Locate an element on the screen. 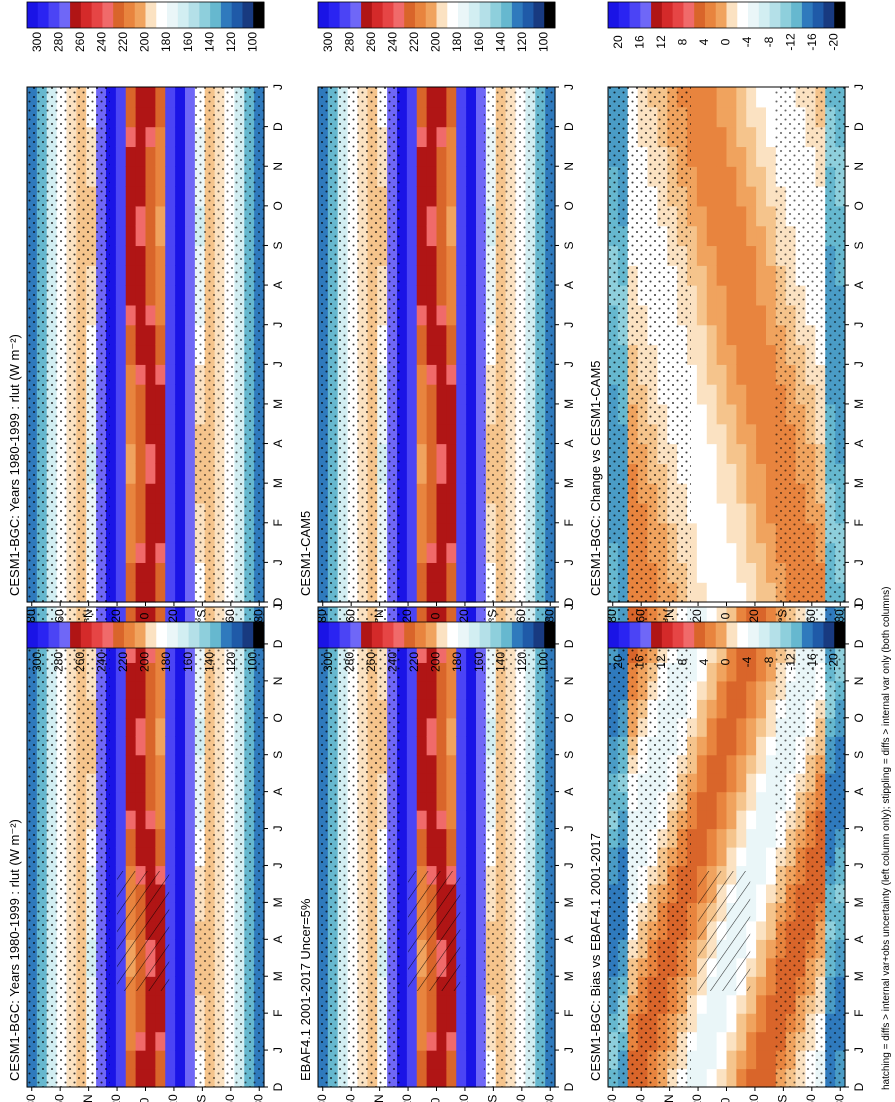  month-tick-label: F is located at coordinates (859, 522).